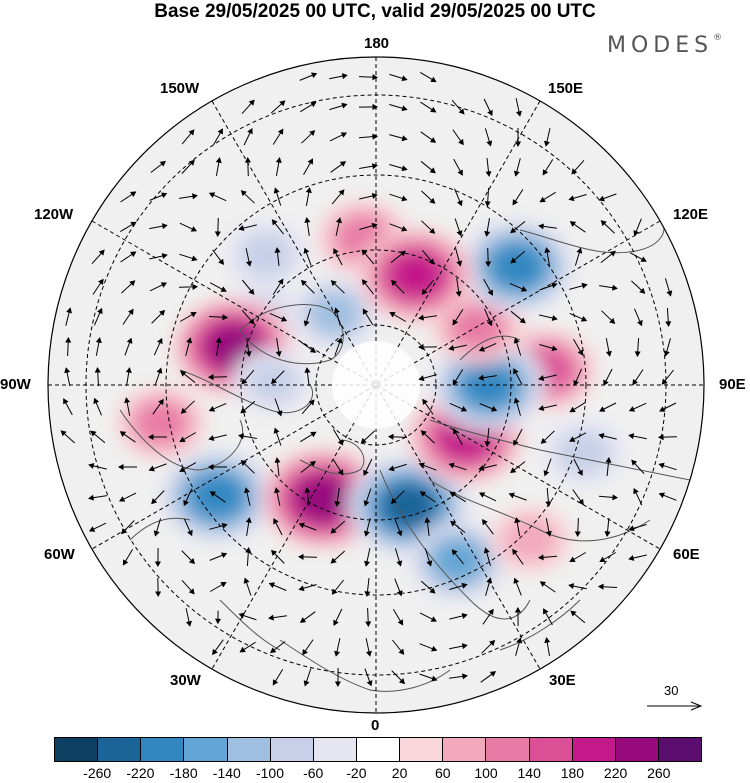 This screenshot has height=783, width=750. I want to click on colorbar-tick-label: -220, so click(140, 773).